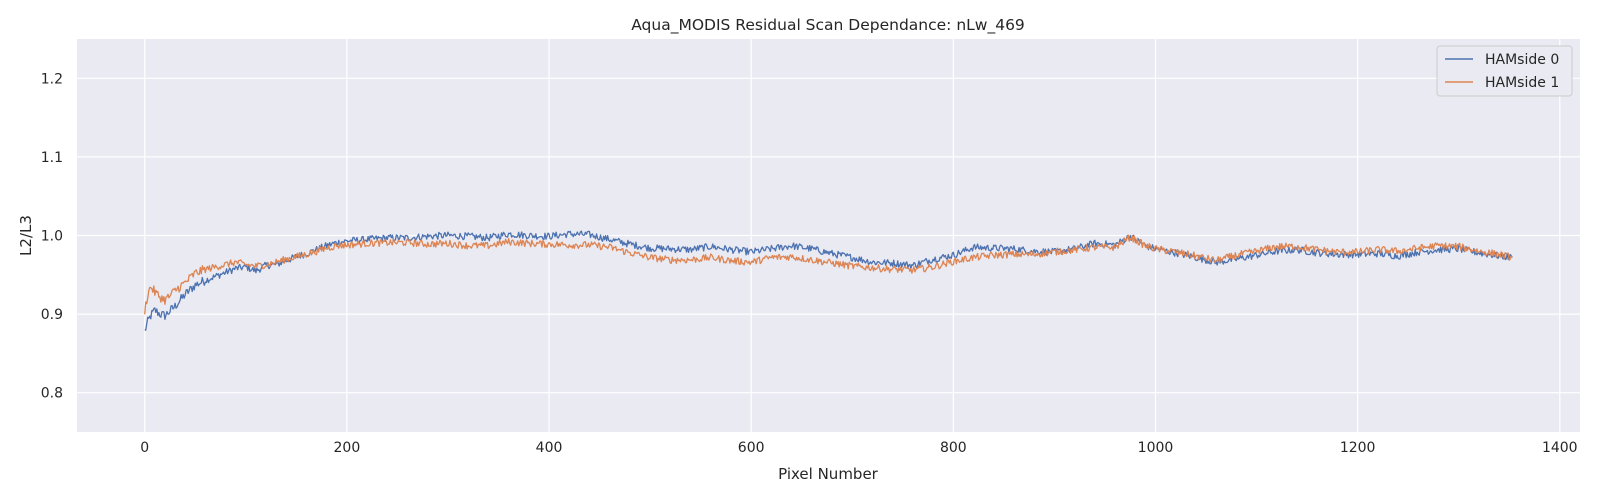  Describe the element at coordinates (1504, 71) in the screenshot. I see `legend: HAMside 0 HAMside 1` at that location.